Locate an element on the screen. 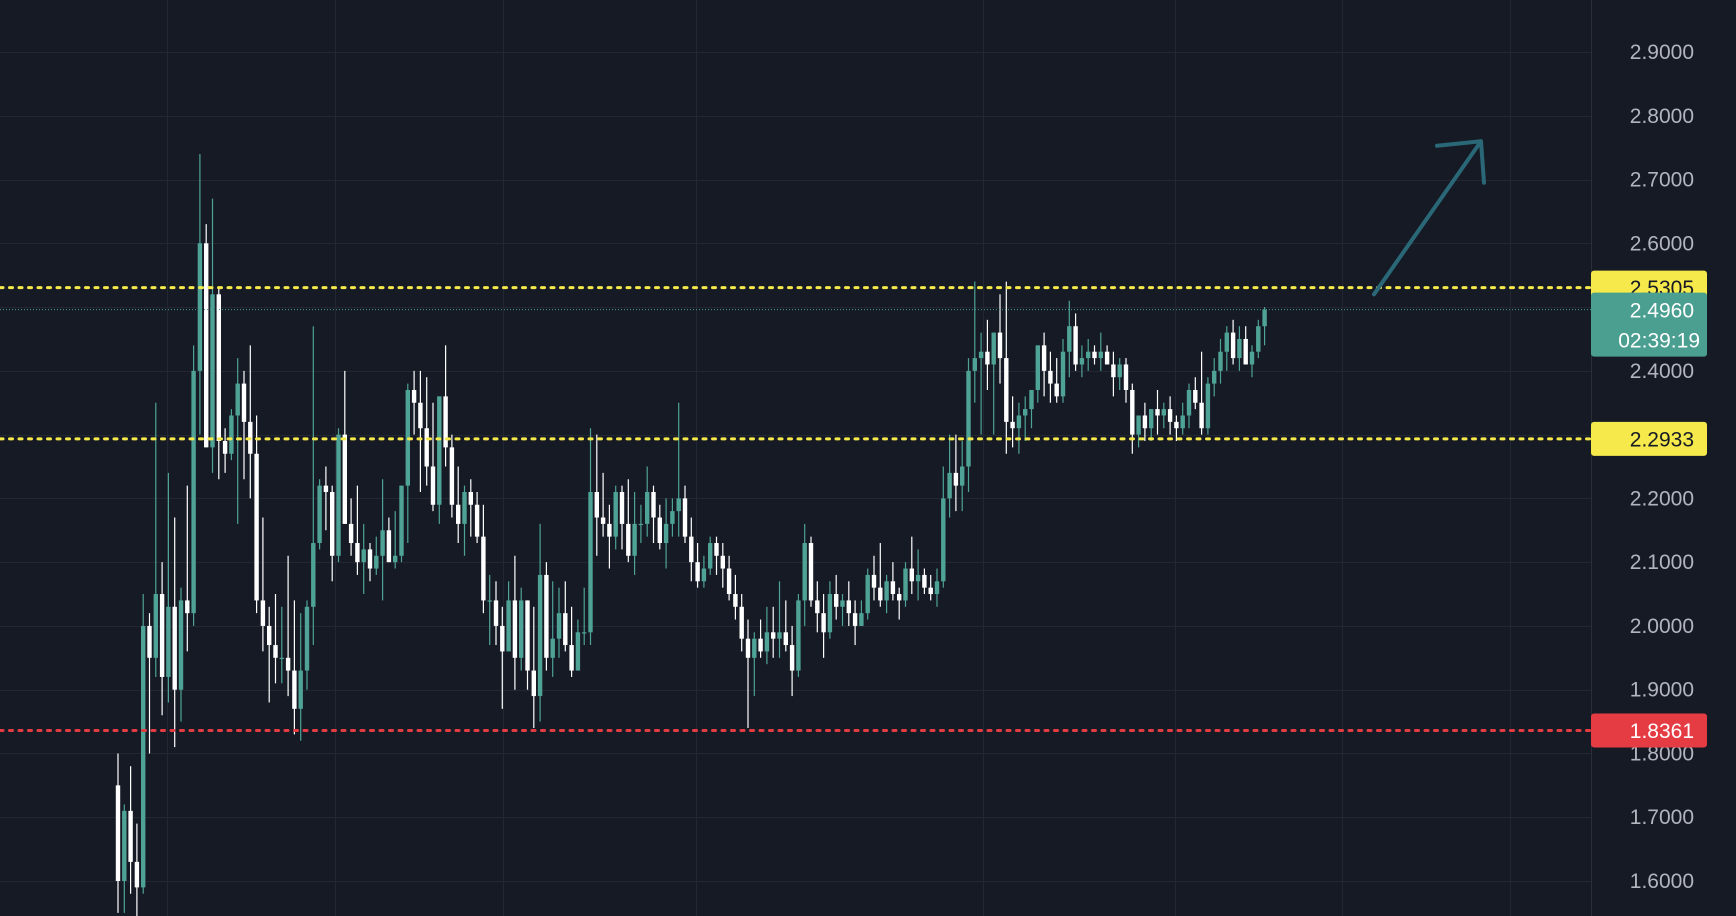  projection-arrow is located at coordinates (1429, 218).